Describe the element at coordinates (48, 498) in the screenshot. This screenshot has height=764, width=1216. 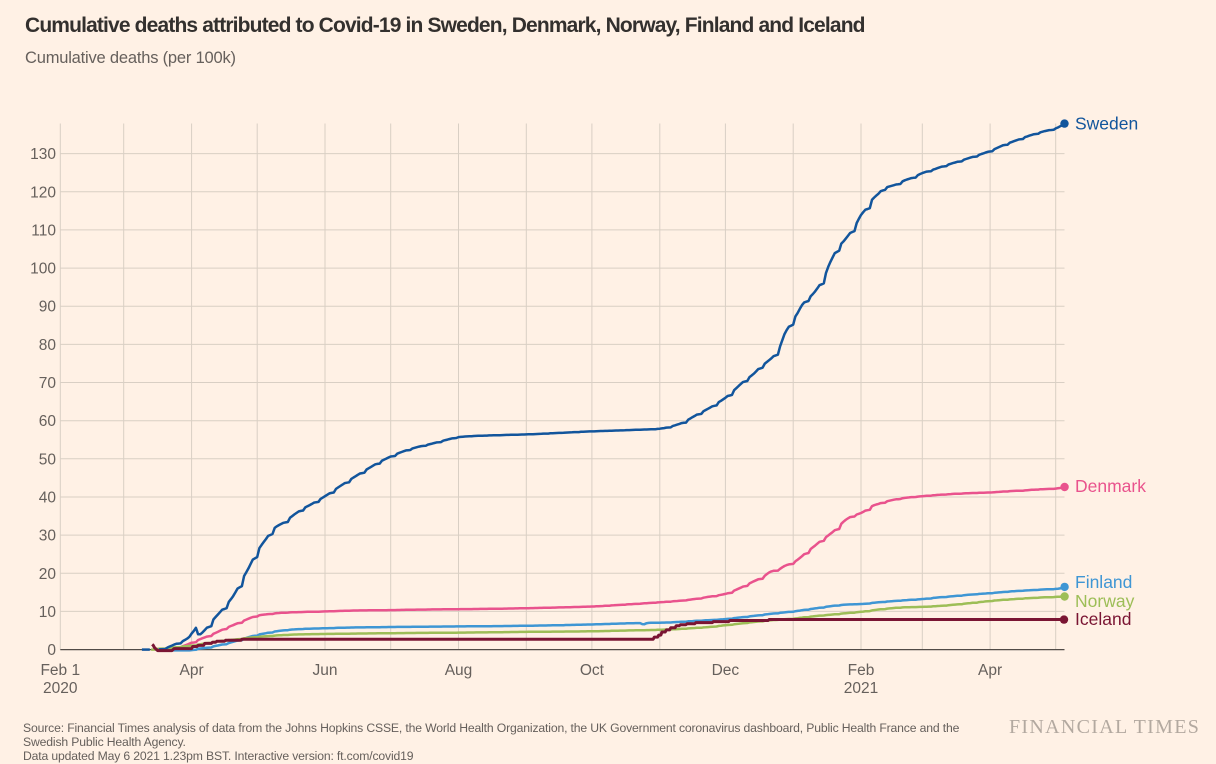
I see `svg-text: 40` at that location.